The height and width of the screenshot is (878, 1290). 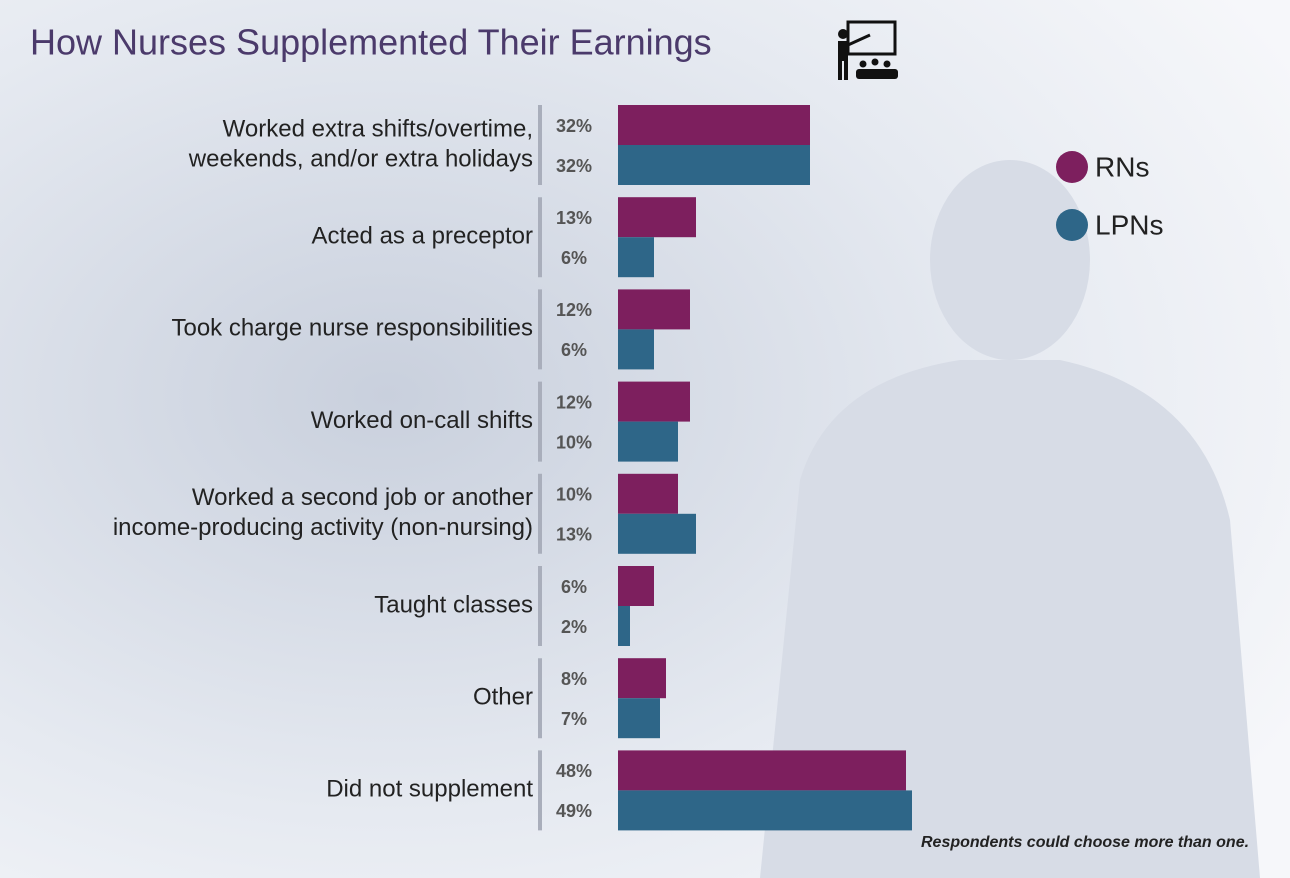 What do you see at coordinates (574, 771) in the screenshot?
I see `value-label: 48%` at bounding box center [574, 771].